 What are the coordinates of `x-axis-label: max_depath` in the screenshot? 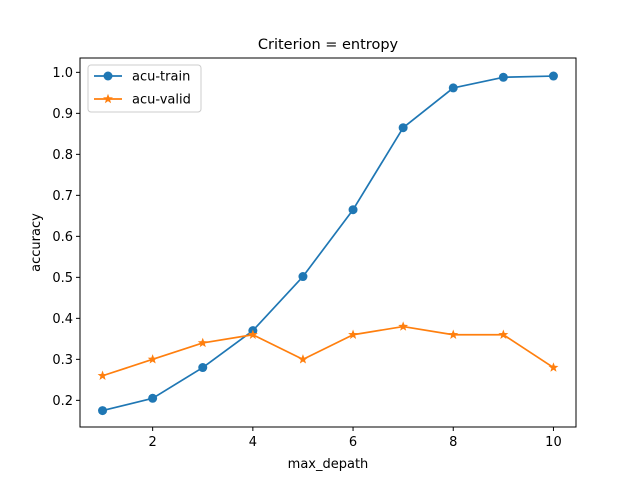 It's located at (328, 464).